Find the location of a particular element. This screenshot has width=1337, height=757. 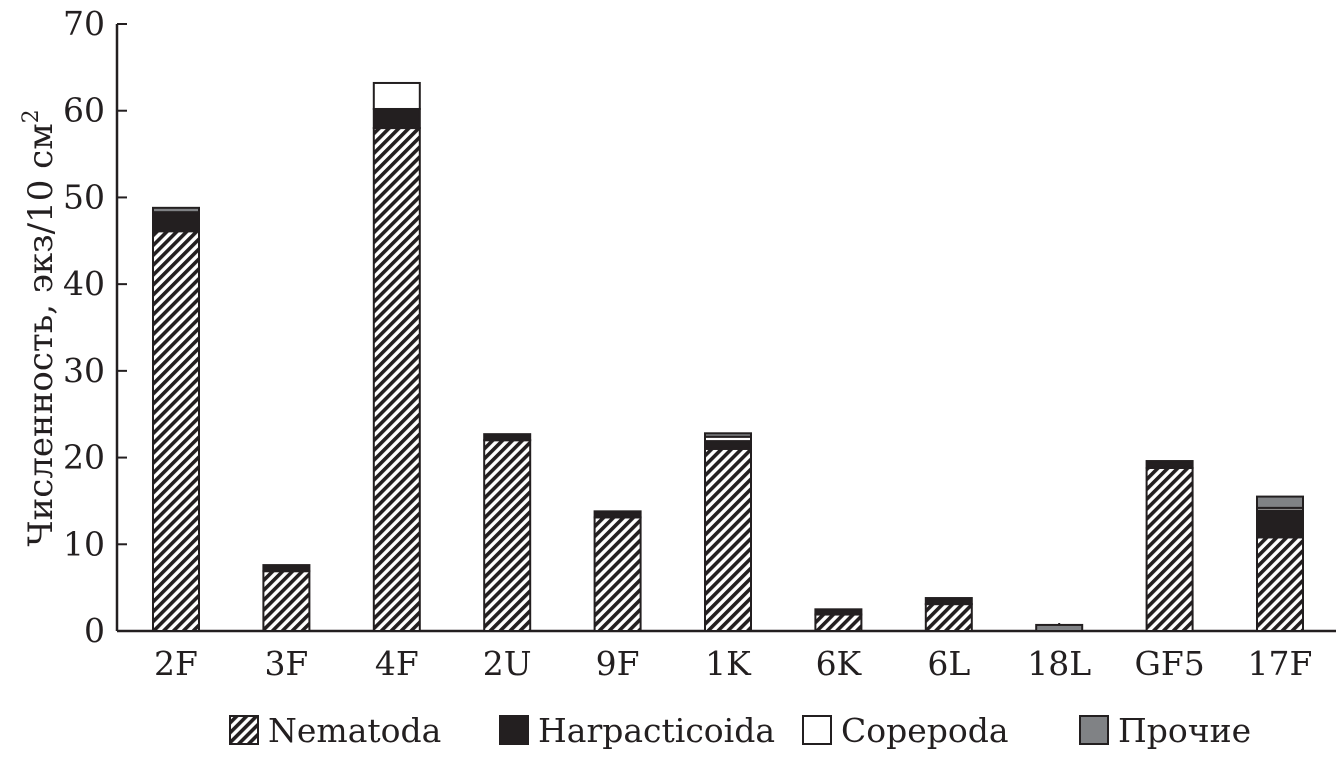

y-tick-label: 10 is located at coordinates (84, 543).